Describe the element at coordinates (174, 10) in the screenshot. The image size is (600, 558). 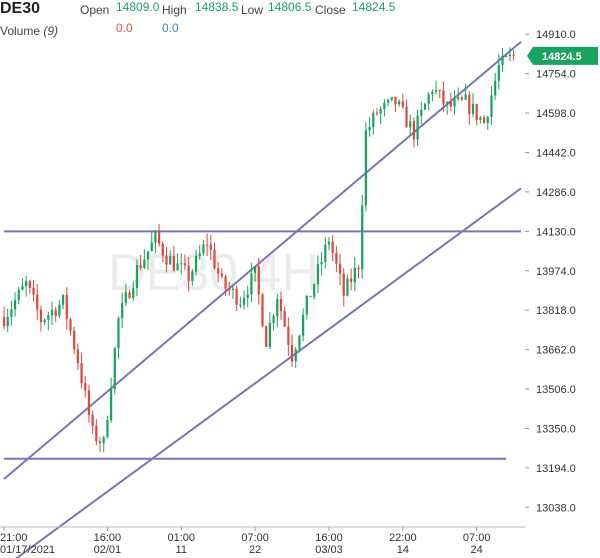
I see `high-label: High` at that location.